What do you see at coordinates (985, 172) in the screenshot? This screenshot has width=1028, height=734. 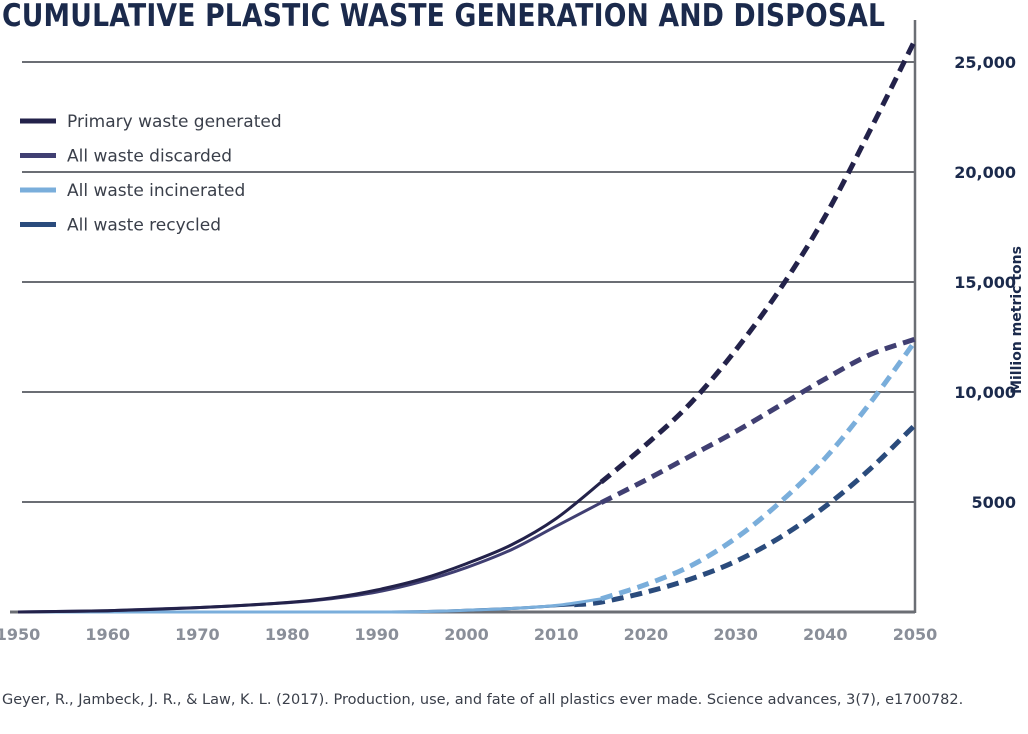 I see `y-tick-label: 20,000` at bounding box center [985, 172].